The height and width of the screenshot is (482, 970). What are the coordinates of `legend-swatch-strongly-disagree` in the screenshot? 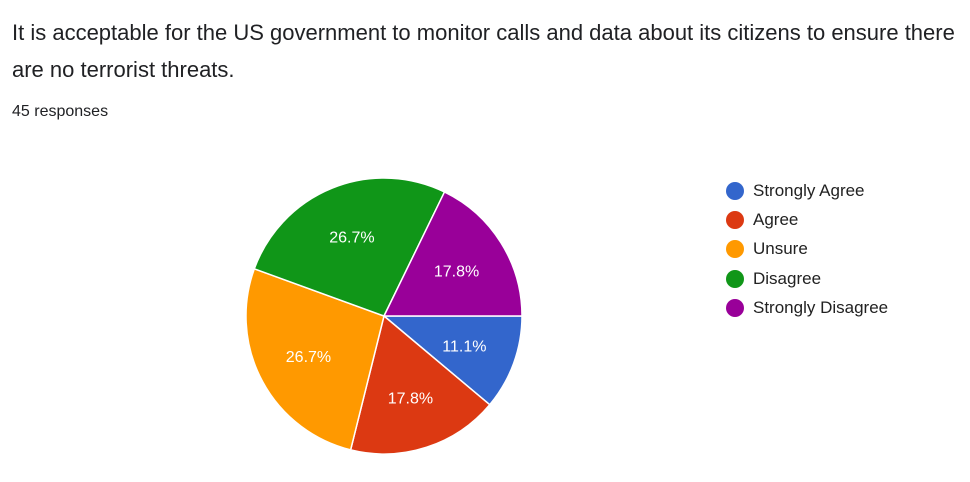 It's located at (735, 307).